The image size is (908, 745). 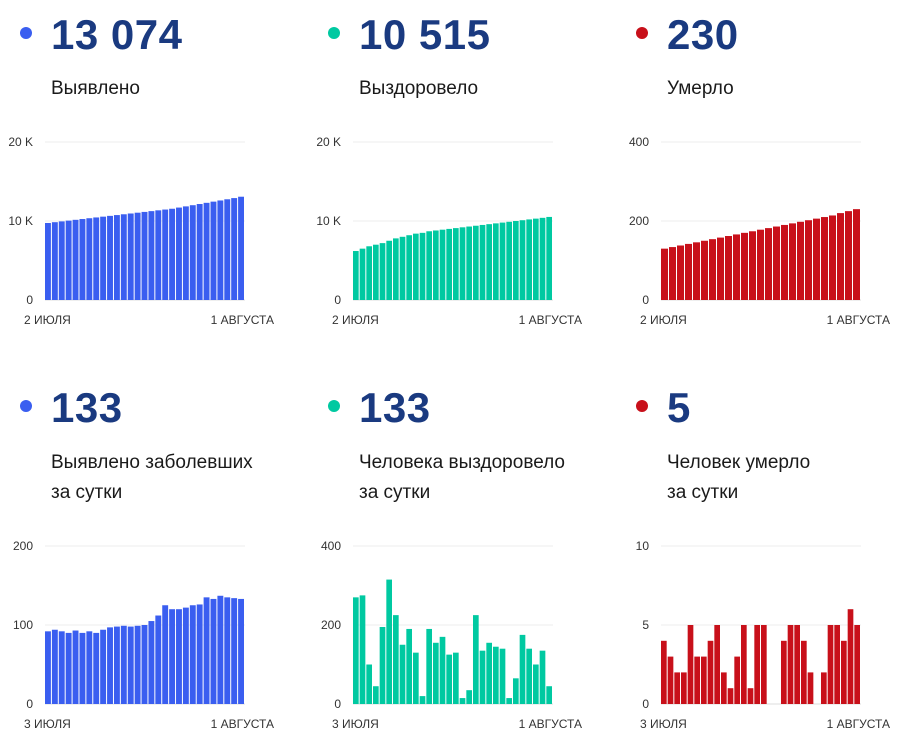 What do you see at coordinates (679, 407) in the screenshot?
I see `stat-value: 5` at bounding box center [679, 407].